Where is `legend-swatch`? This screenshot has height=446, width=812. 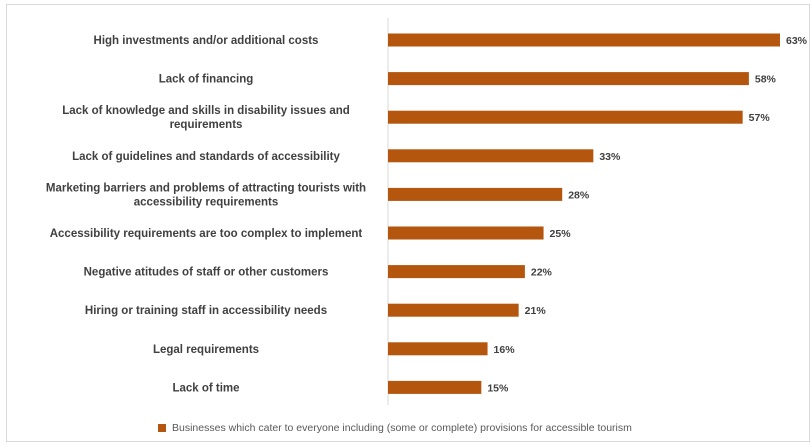
legend-swatch is located at coordinates (162, 428).